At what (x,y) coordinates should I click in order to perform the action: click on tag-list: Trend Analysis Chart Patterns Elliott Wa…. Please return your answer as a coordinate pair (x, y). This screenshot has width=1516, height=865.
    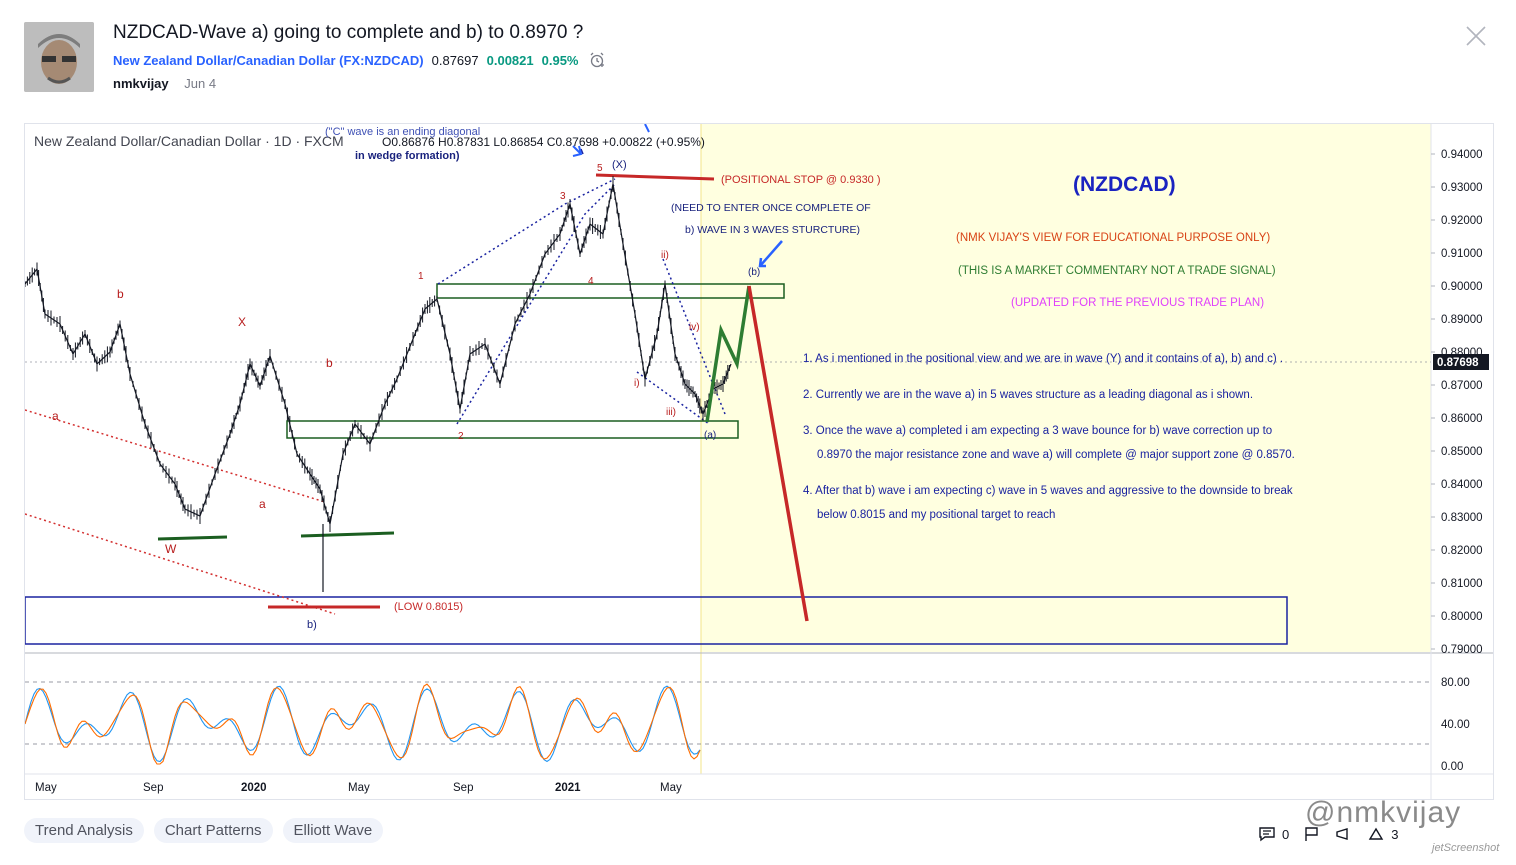
    Looking at the image, I should click on (204, 830).